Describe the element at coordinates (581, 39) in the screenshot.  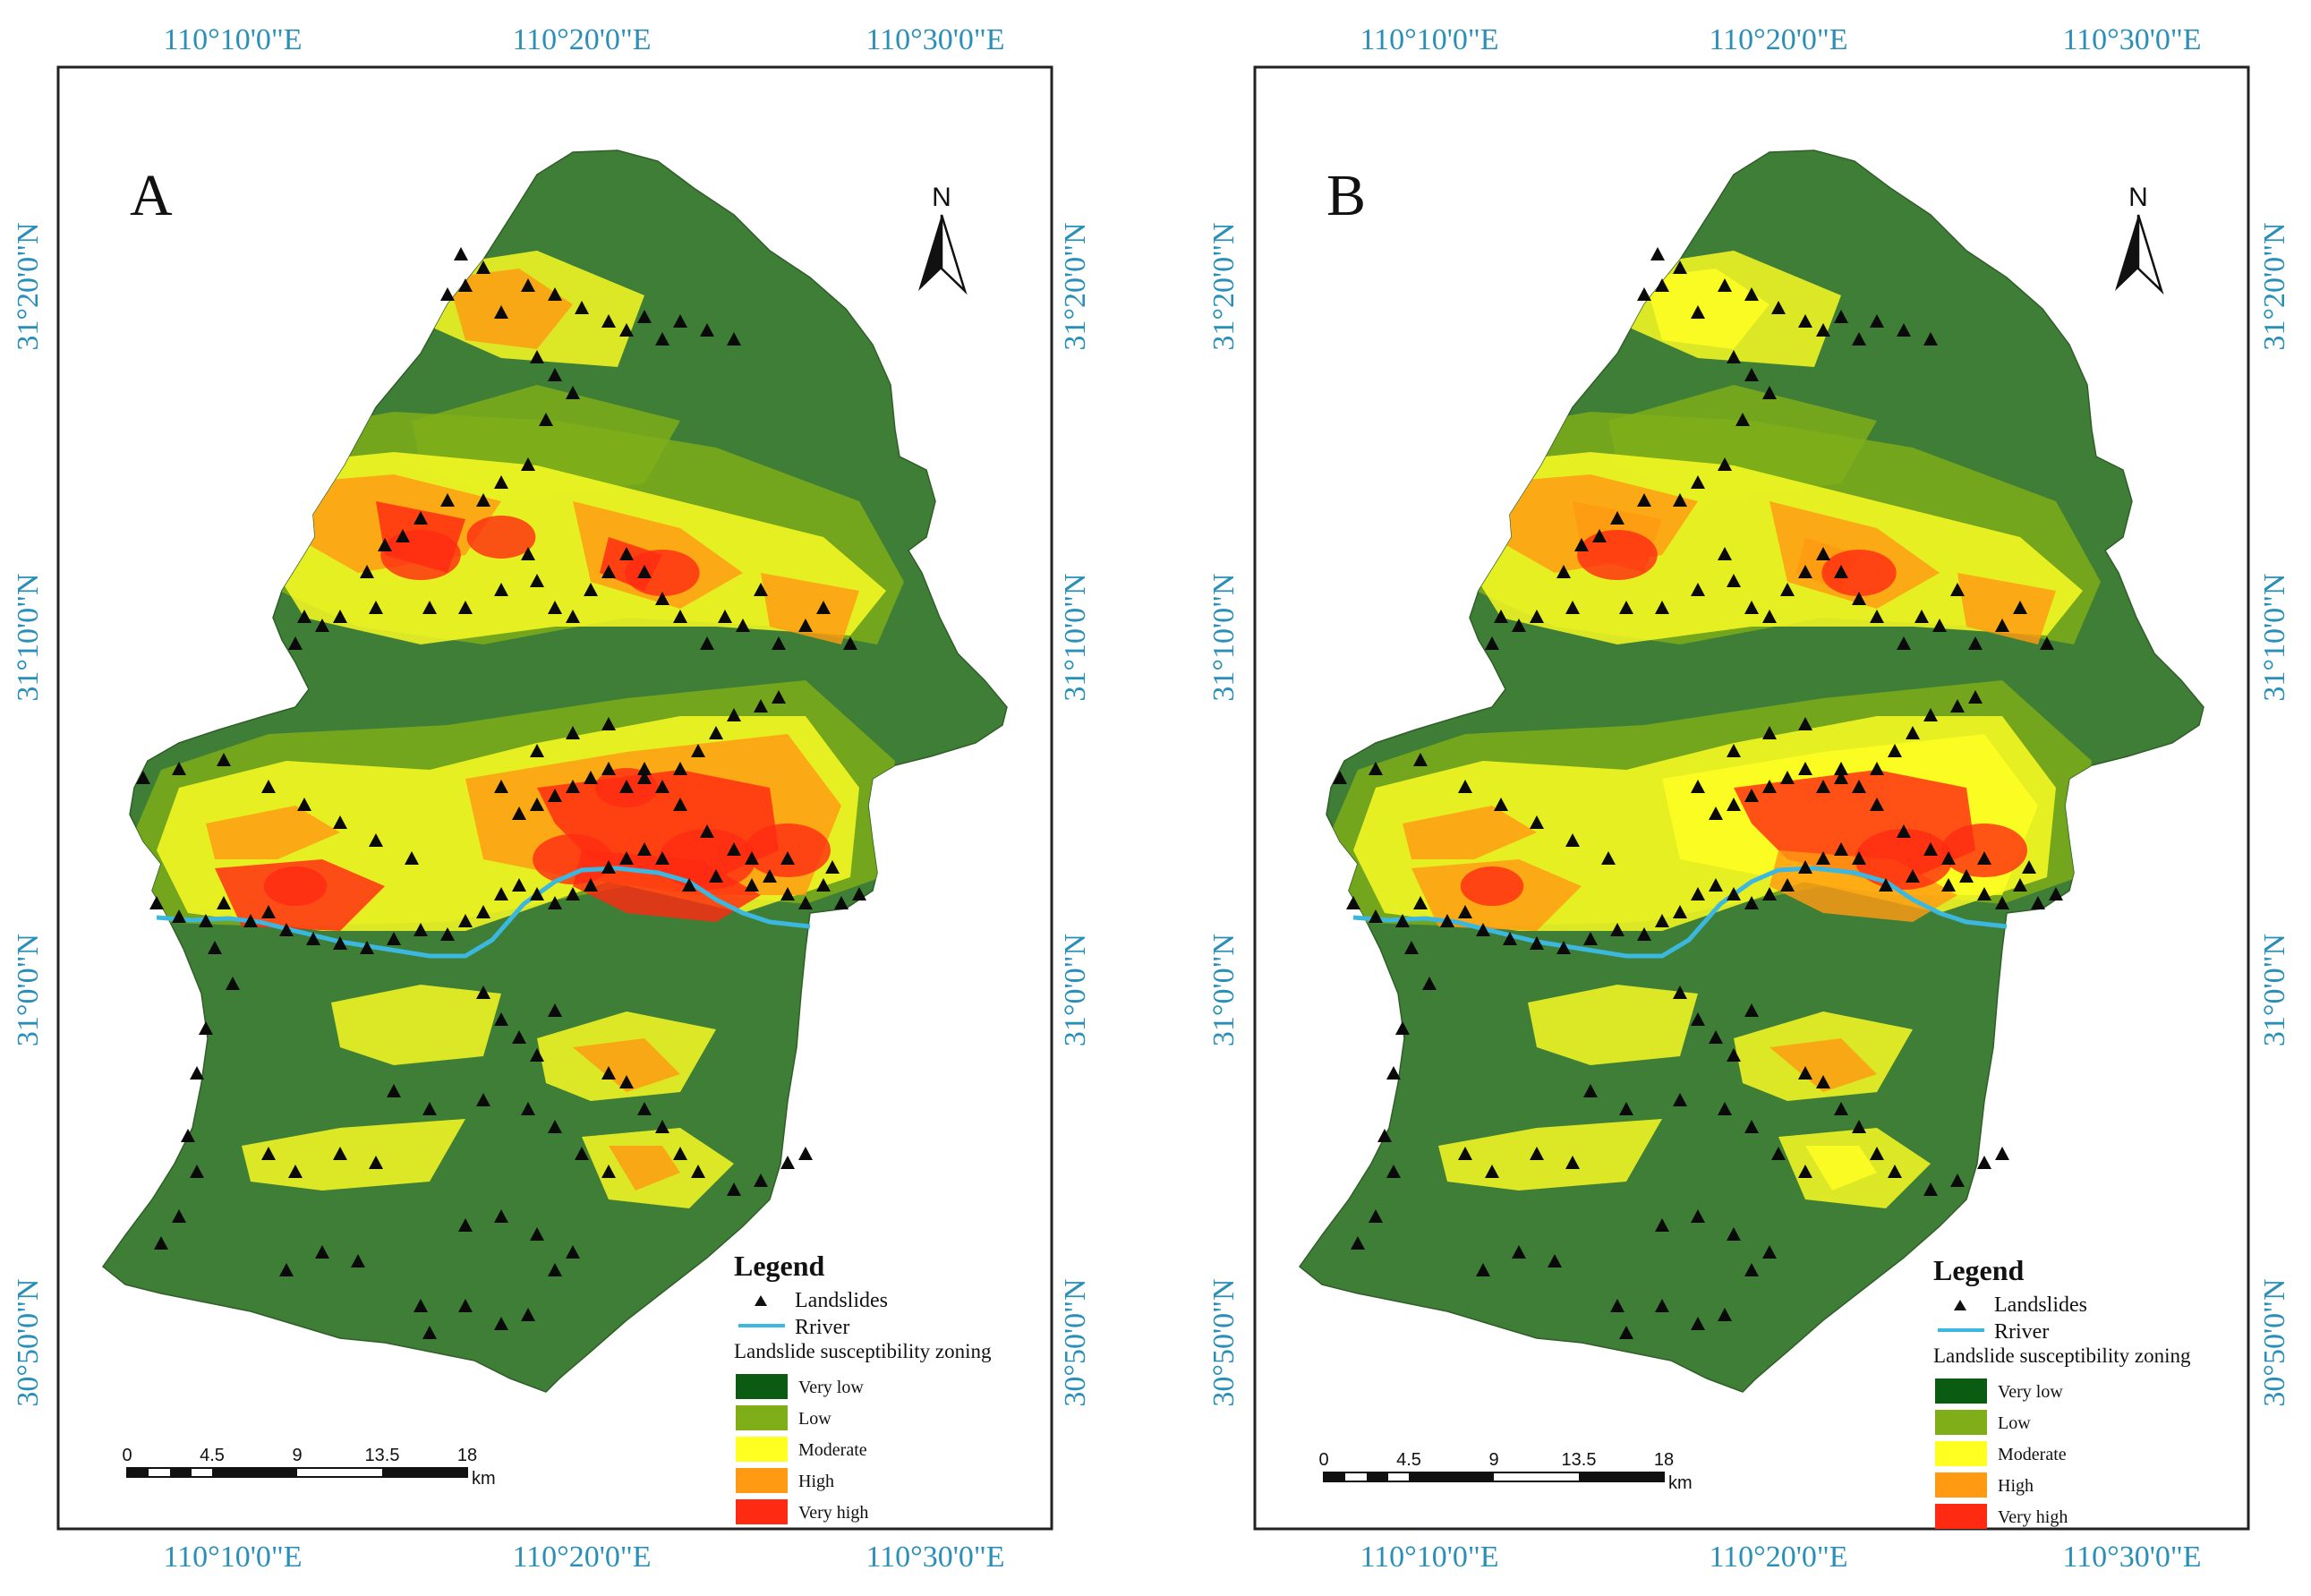
I see `top-longitude-label: 110°20'0"E` at that location.